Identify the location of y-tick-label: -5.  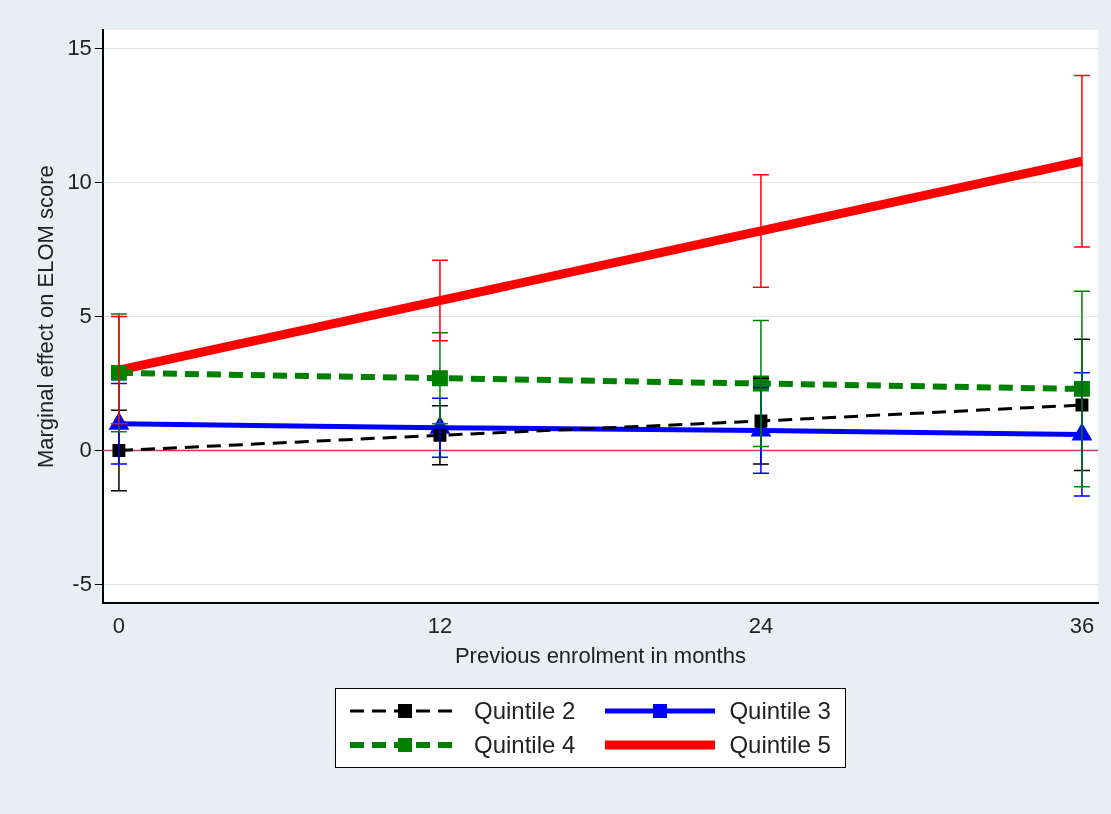
(82, 583).